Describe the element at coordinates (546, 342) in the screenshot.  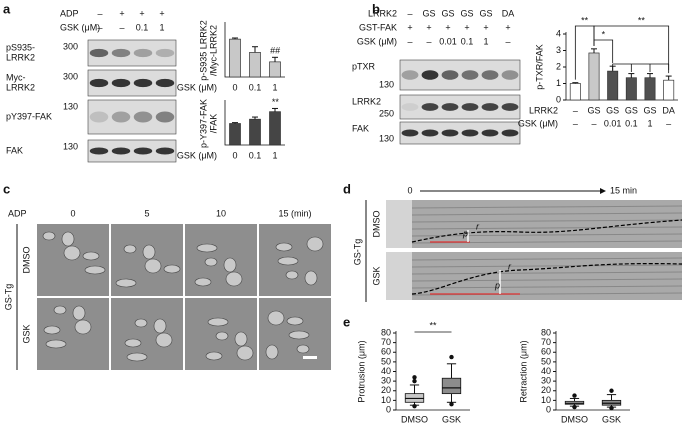
I see `y-tick-label: 70` at that location.